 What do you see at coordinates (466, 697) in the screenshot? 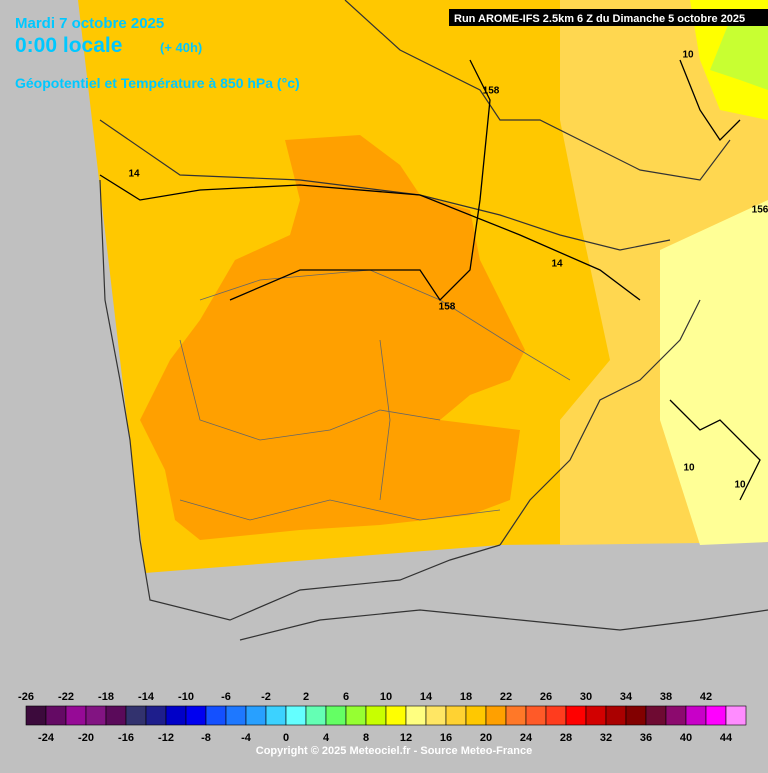
I see `scale-label: 18` at bounding box center [466, 697].